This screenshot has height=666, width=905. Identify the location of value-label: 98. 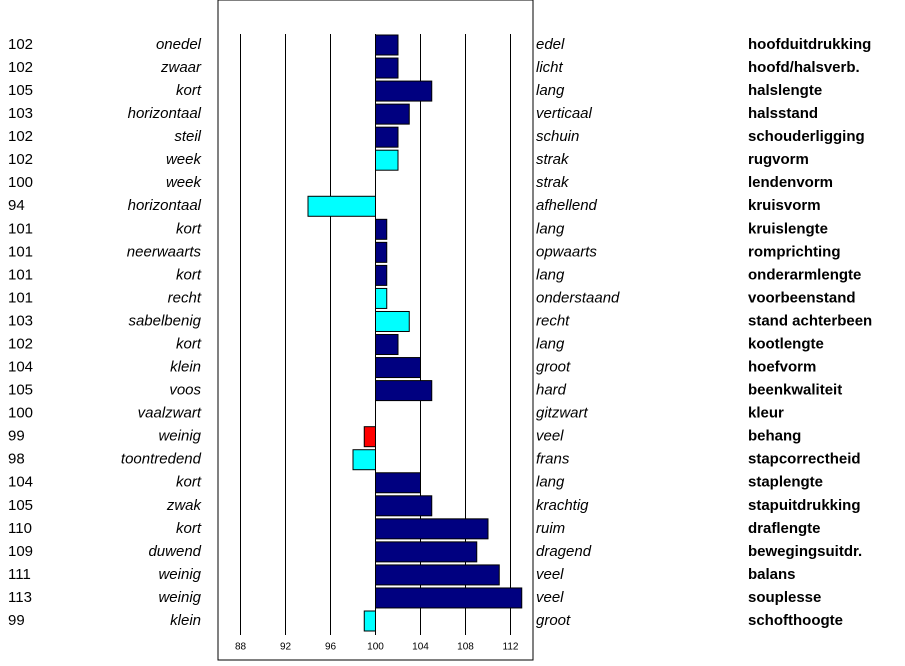
(16, 459).